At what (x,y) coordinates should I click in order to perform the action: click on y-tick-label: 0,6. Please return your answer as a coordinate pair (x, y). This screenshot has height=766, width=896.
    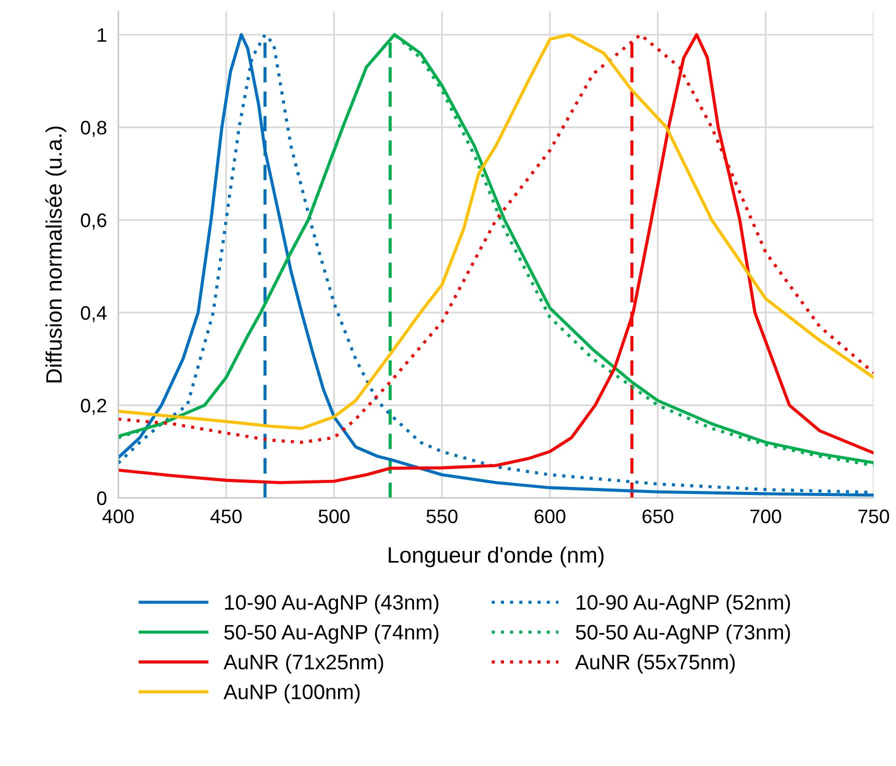
    Looking at the image, I should click on (93, 221).